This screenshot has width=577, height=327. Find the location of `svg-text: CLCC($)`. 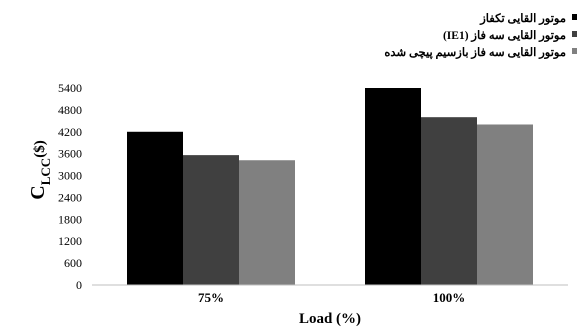

svg-text: CLCC($) is located at coordinates (40, 169).